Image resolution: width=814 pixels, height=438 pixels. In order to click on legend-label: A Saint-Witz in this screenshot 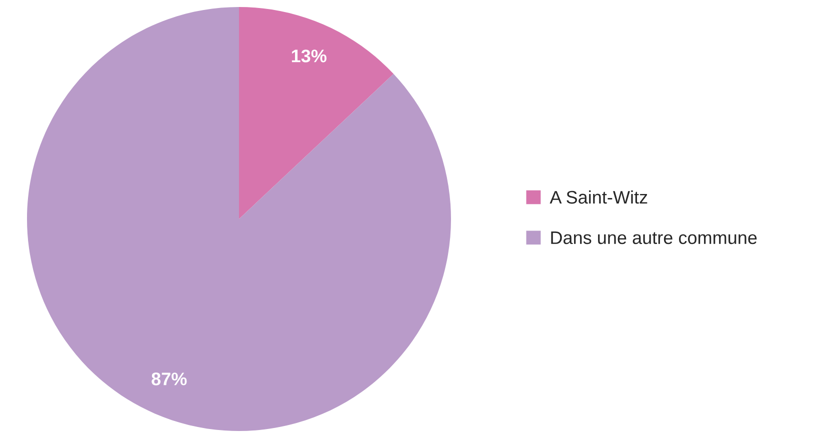, I will do `click(599, 197)`.